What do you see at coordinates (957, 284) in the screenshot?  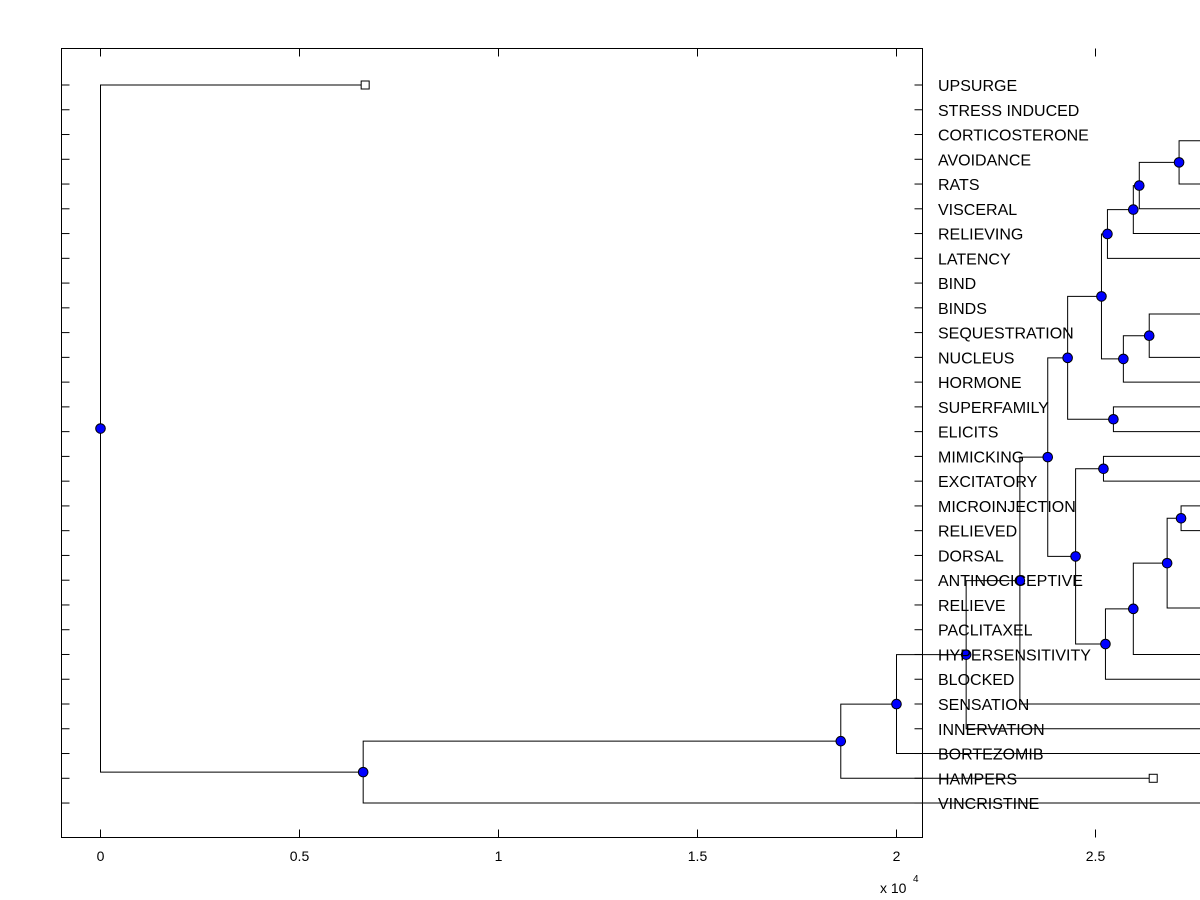 I see `leaf-label: BIND` at bounding box center [957, 284].